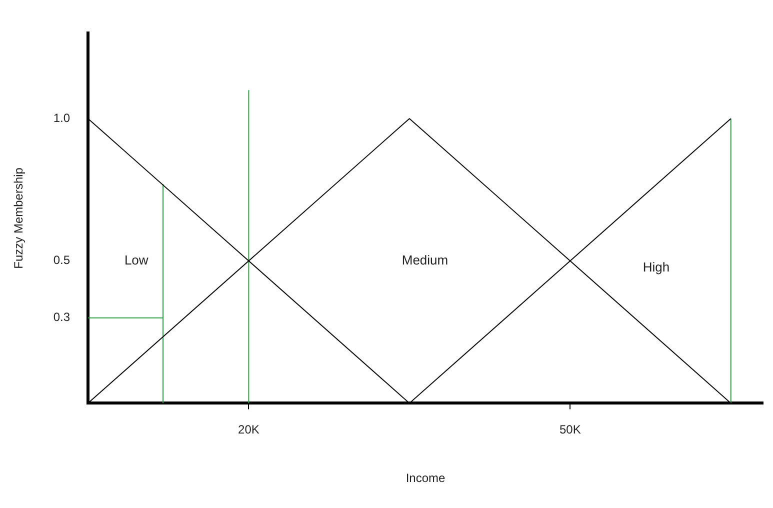 Image resolution: width=773 pixels, height=508 pixels. What do you see at coordinates (570, 429) in the screenshot?
I see `x-tick-label: 50K` at bounding box center [570, 429].